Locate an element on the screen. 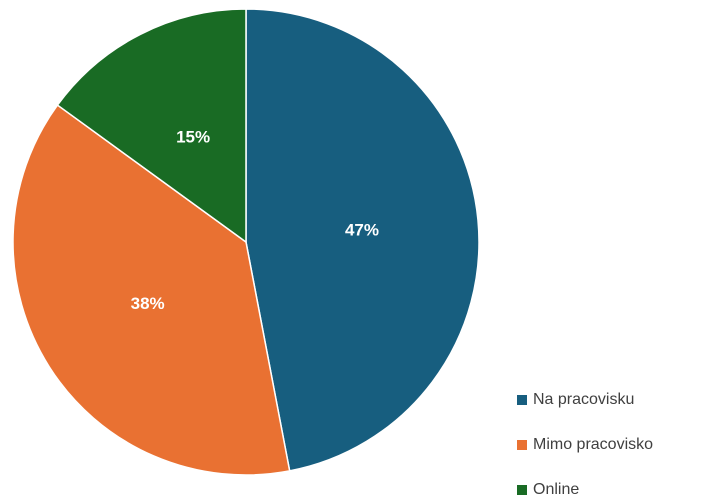 This screenshot has width=702, height=501. data-label: 47% is located at coordinates (362, 230).